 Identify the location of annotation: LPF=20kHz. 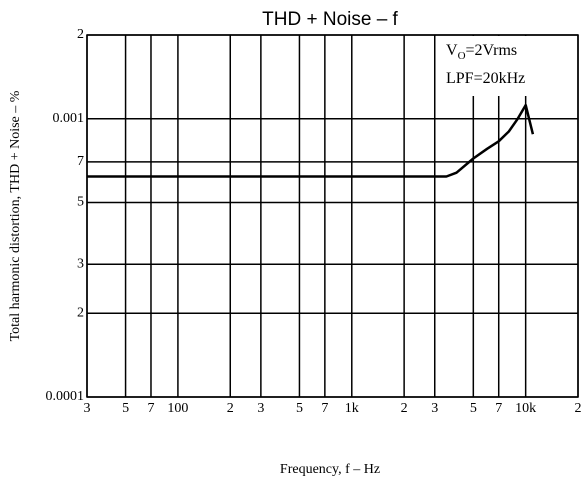
(485, 78).